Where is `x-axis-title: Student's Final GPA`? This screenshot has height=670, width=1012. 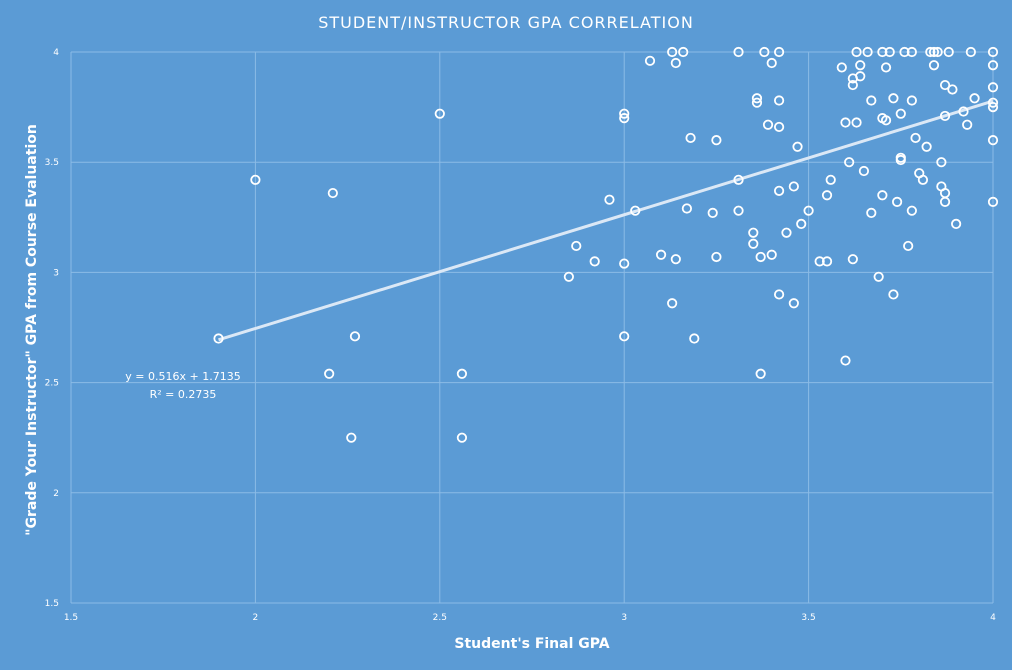 x-axis-title: Student's Final GPA is located at coordinates (531, 644).